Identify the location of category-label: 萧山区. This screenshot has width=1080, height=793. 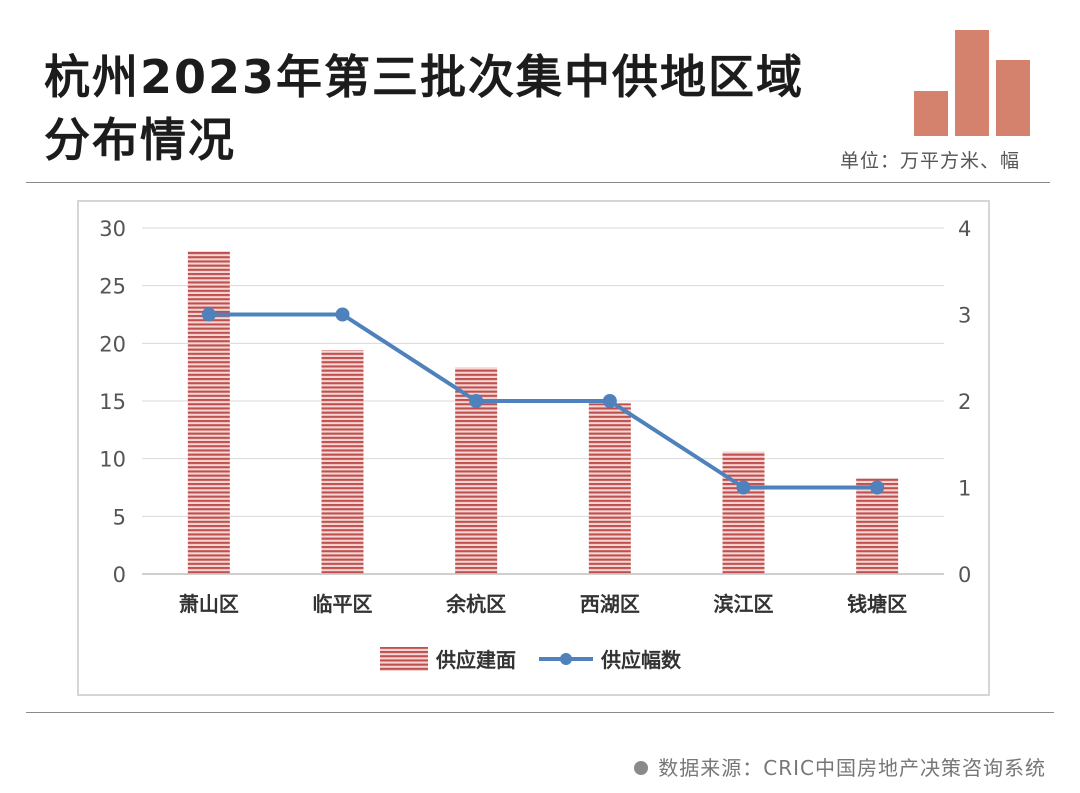
(209, 604).